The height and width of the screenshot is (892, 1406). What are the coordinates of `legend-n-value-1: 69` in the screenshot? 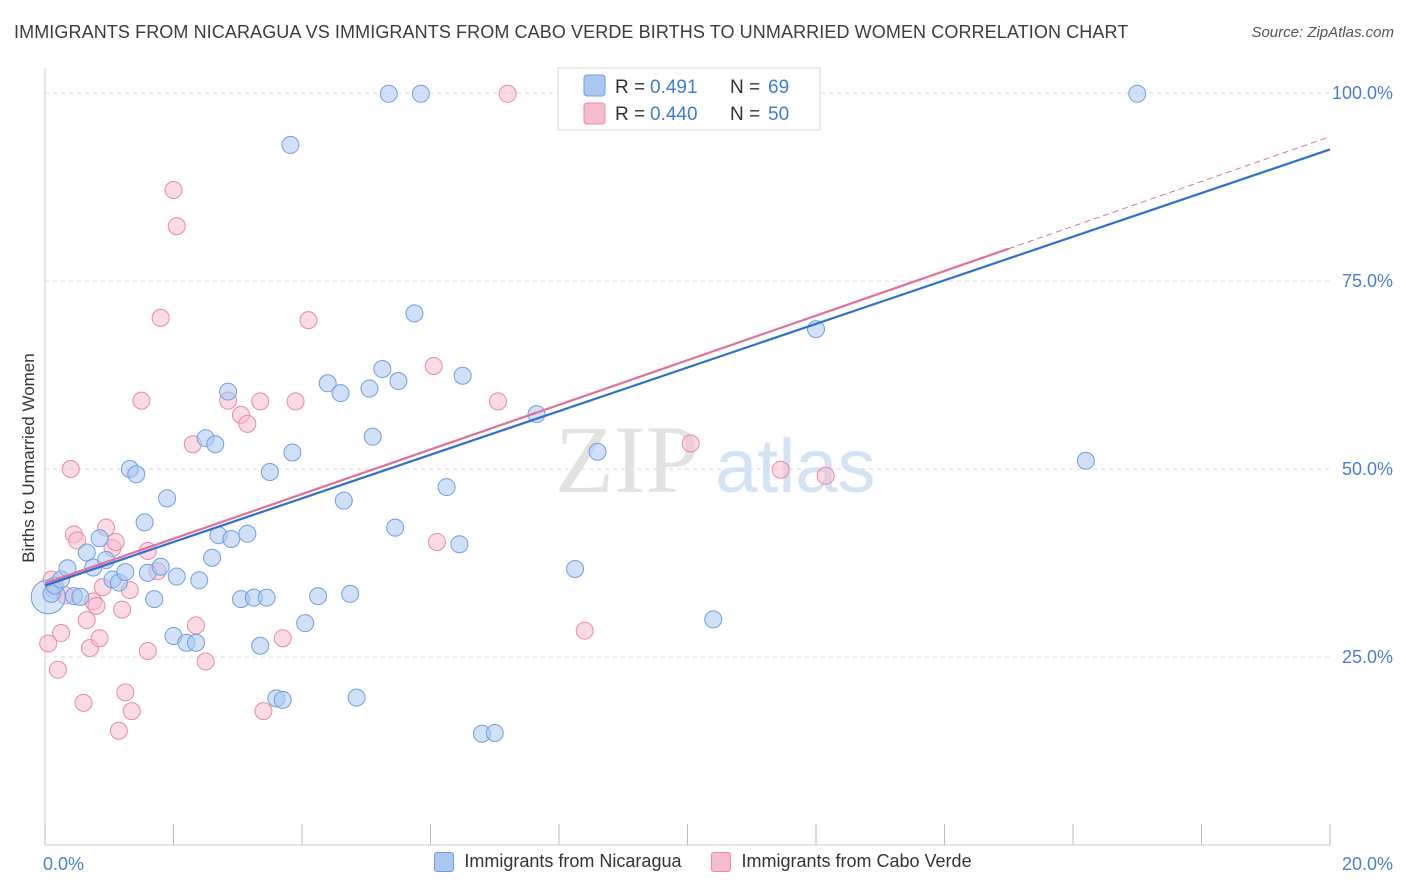 It's located at (778, 87).